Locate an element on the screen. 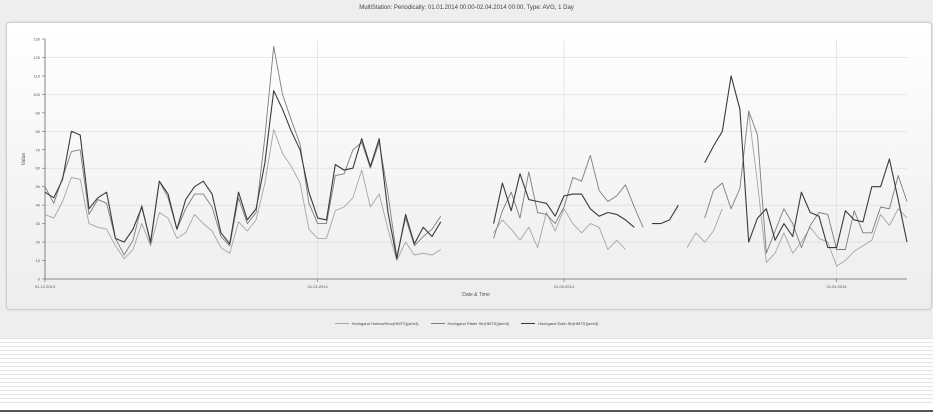  x-tick-label: 01.04.2014 is located at coordinates (837, 286).